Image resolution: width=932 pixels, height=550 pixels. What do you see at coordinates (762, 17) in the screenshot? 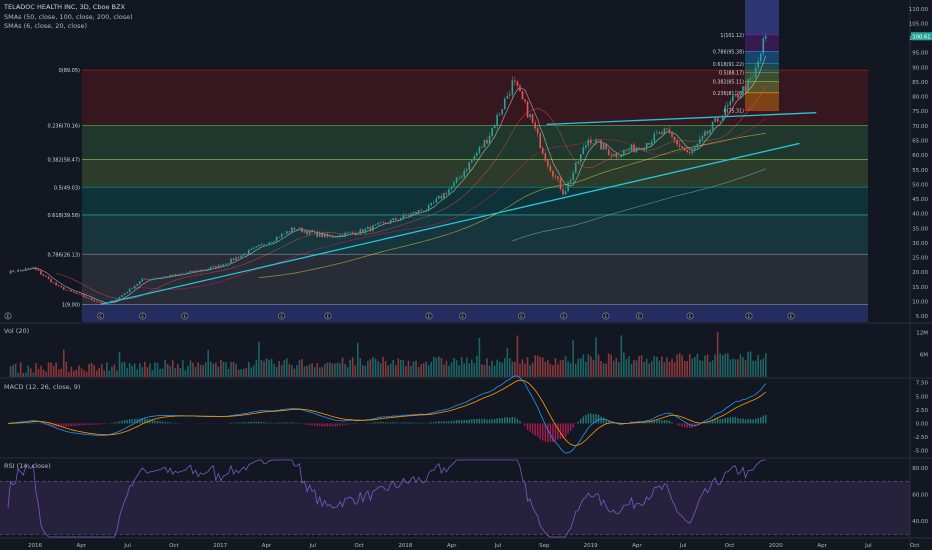
I see `recent-fib-zone` at bounding box center [762, 17].